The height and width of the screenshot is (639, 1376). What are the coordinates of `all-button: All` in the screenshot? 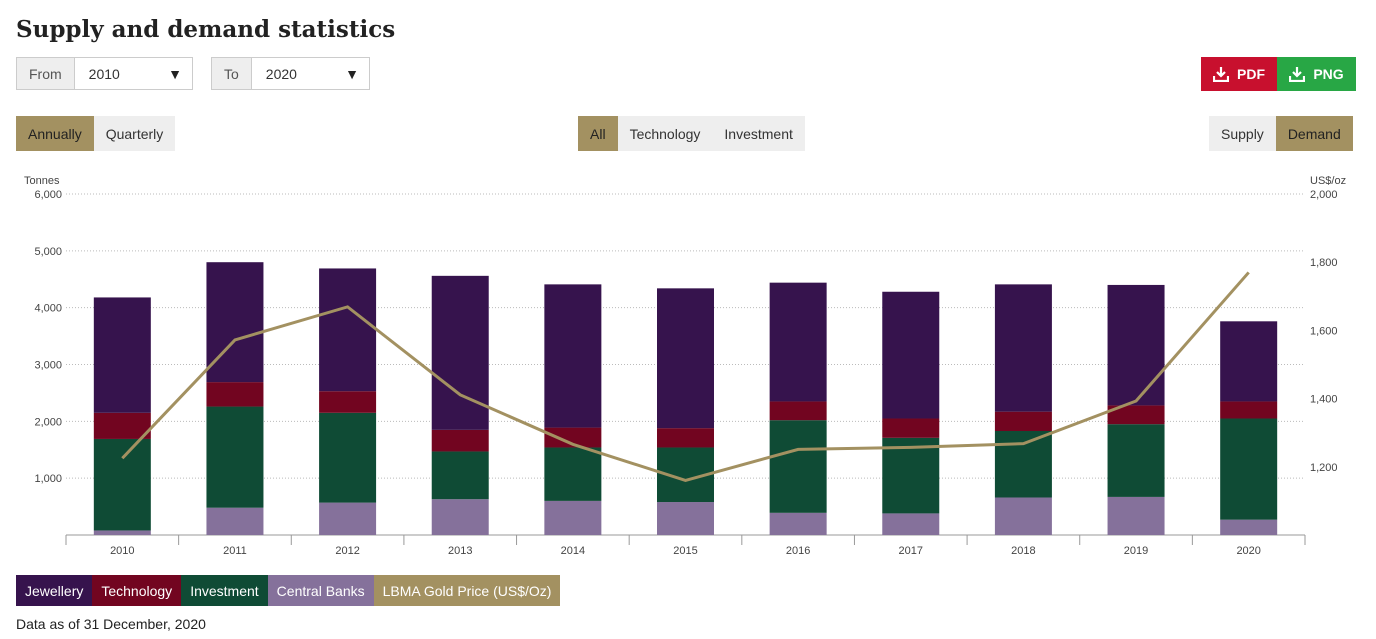 It's located at (598, 133).